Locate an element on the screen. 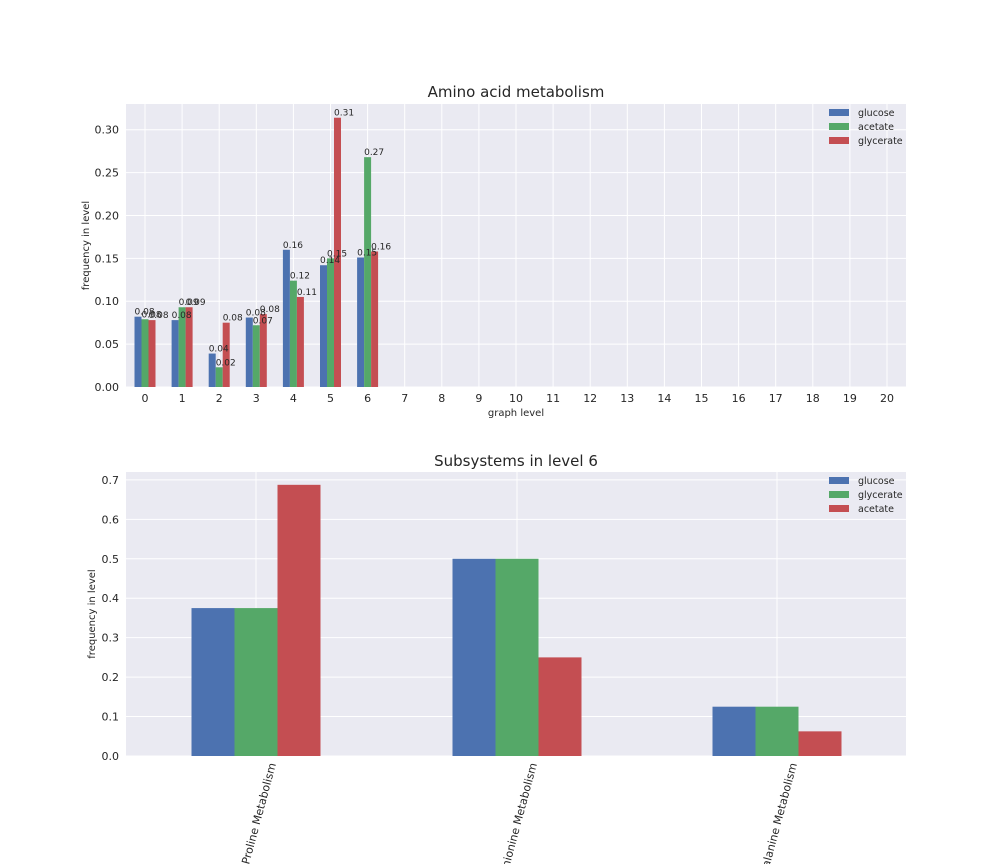 The width and height of the screenshot is (1008, 864). y-tick-label: 0.30 is located at coordinates (107, 130).